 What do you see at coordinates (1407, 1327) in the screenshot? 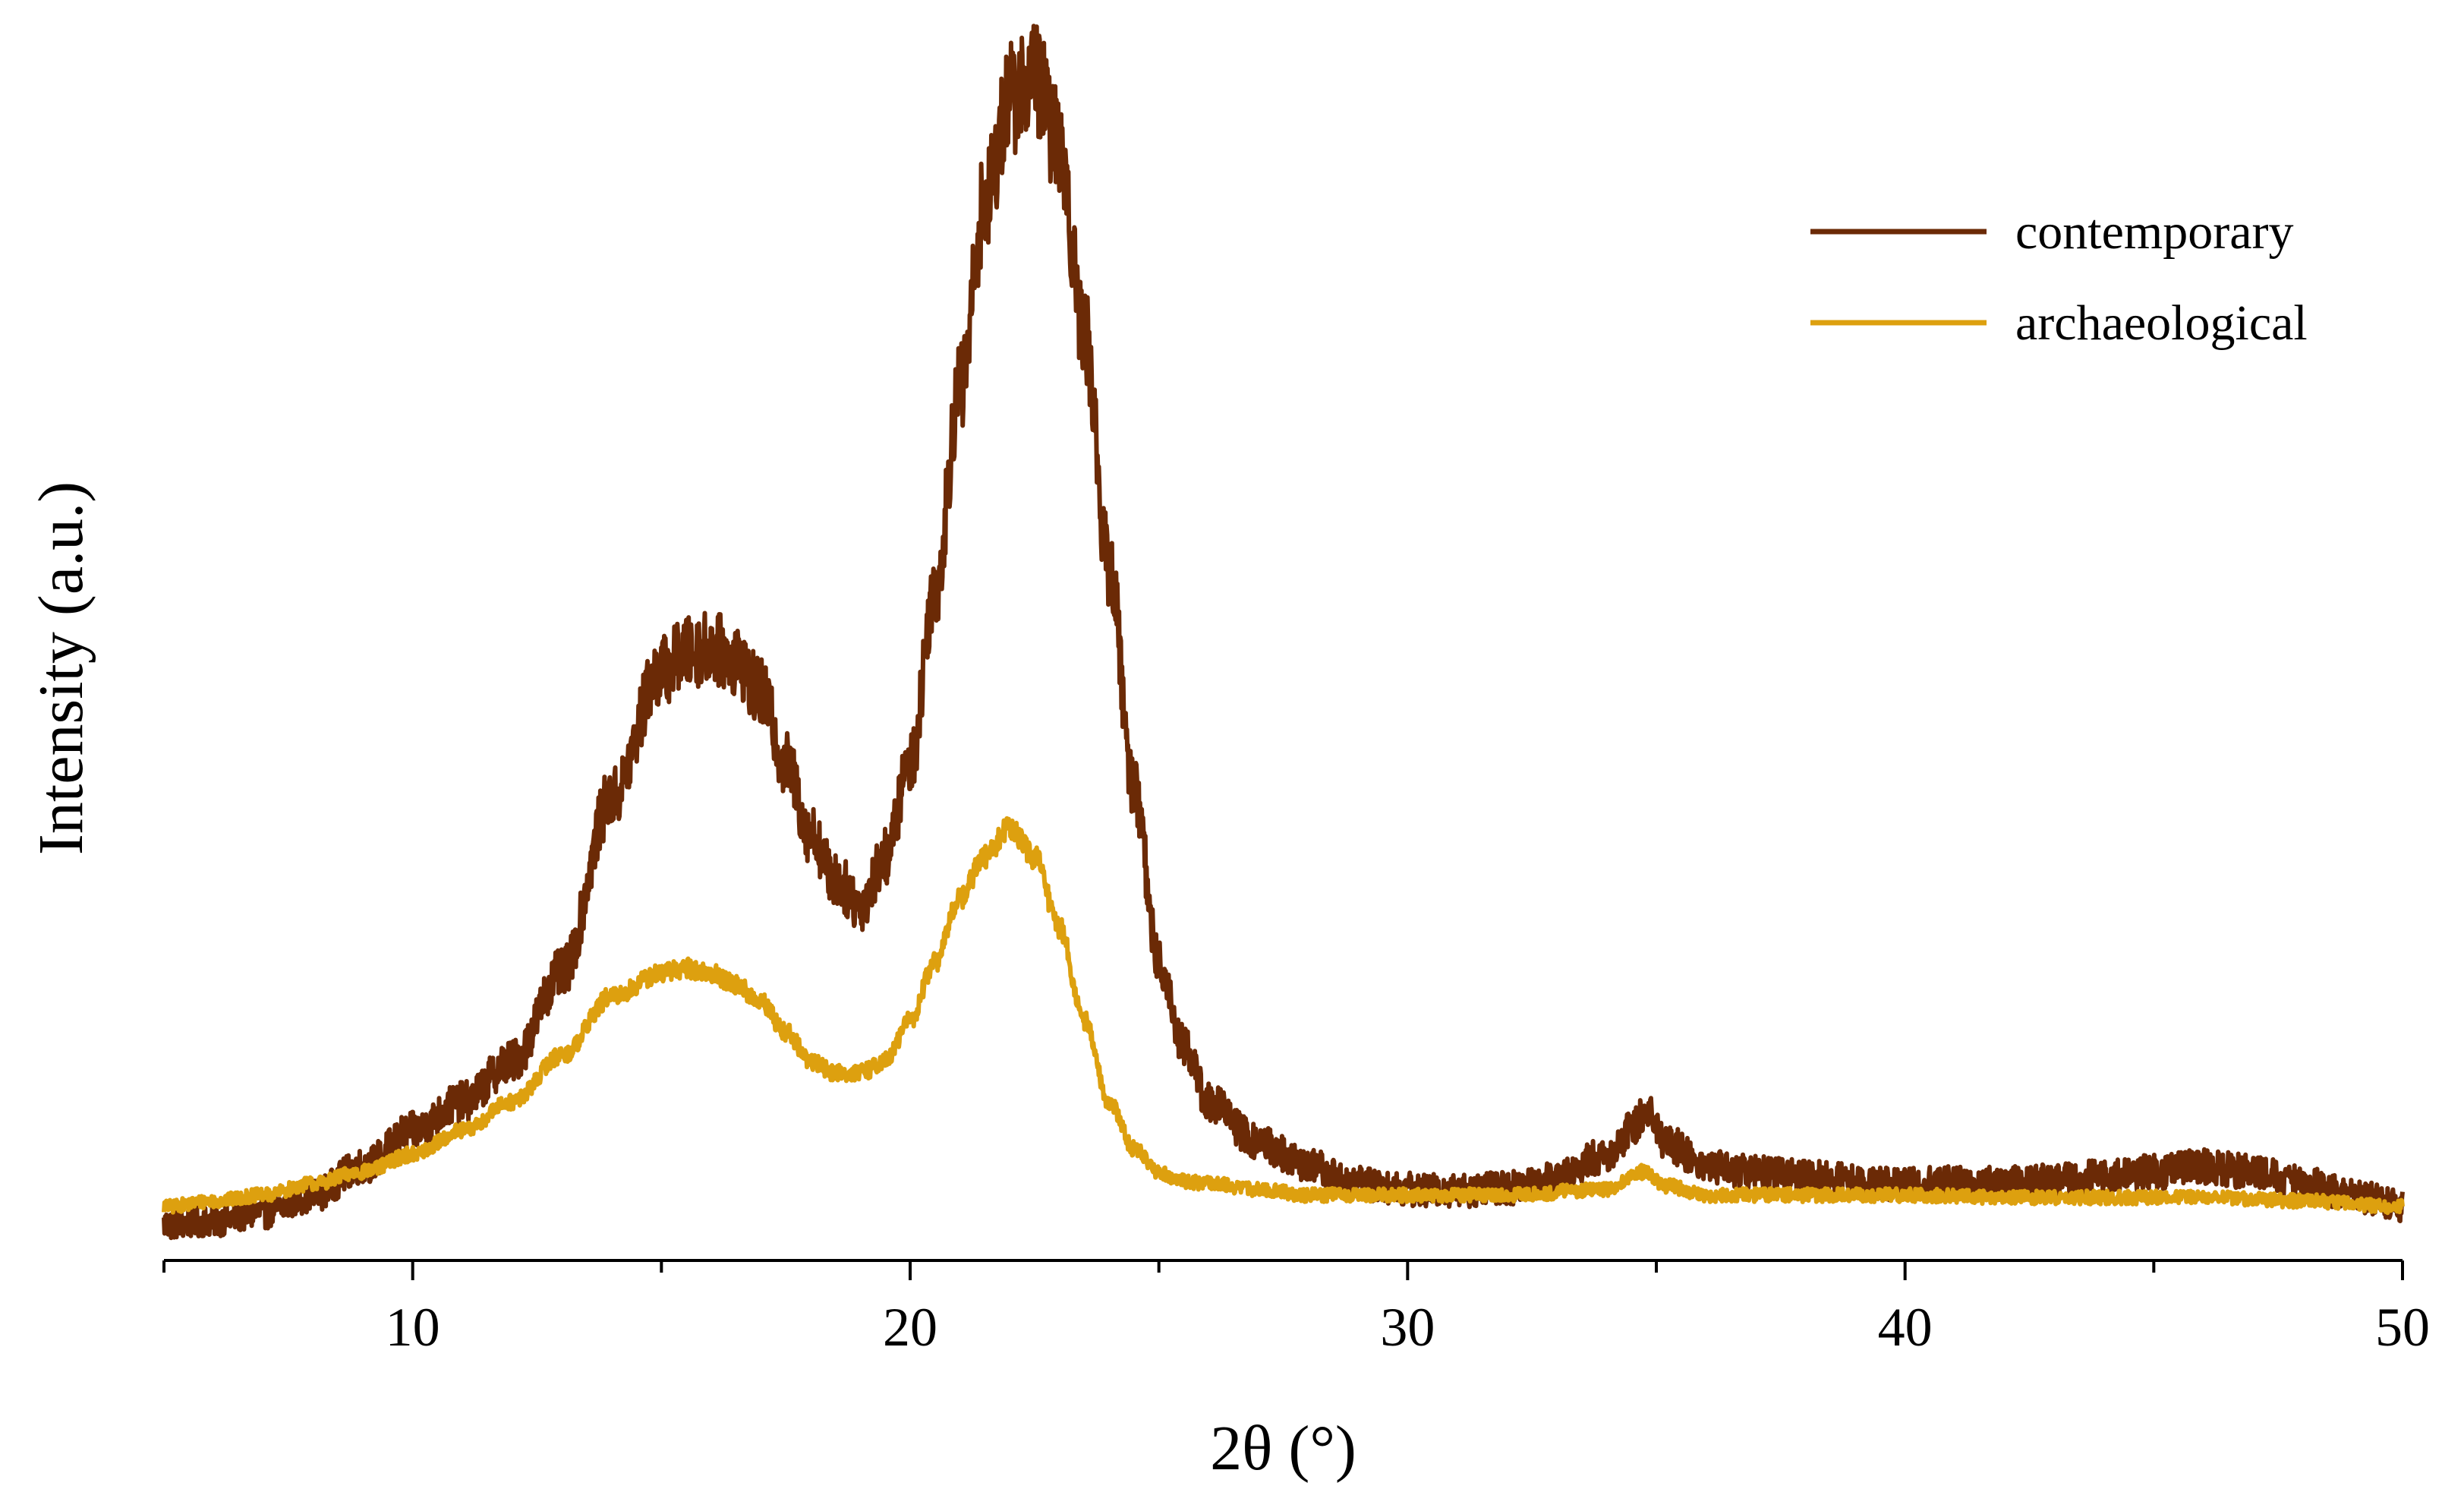
I see `x-tick-label: 30` at bounding box center [1407, 1327].